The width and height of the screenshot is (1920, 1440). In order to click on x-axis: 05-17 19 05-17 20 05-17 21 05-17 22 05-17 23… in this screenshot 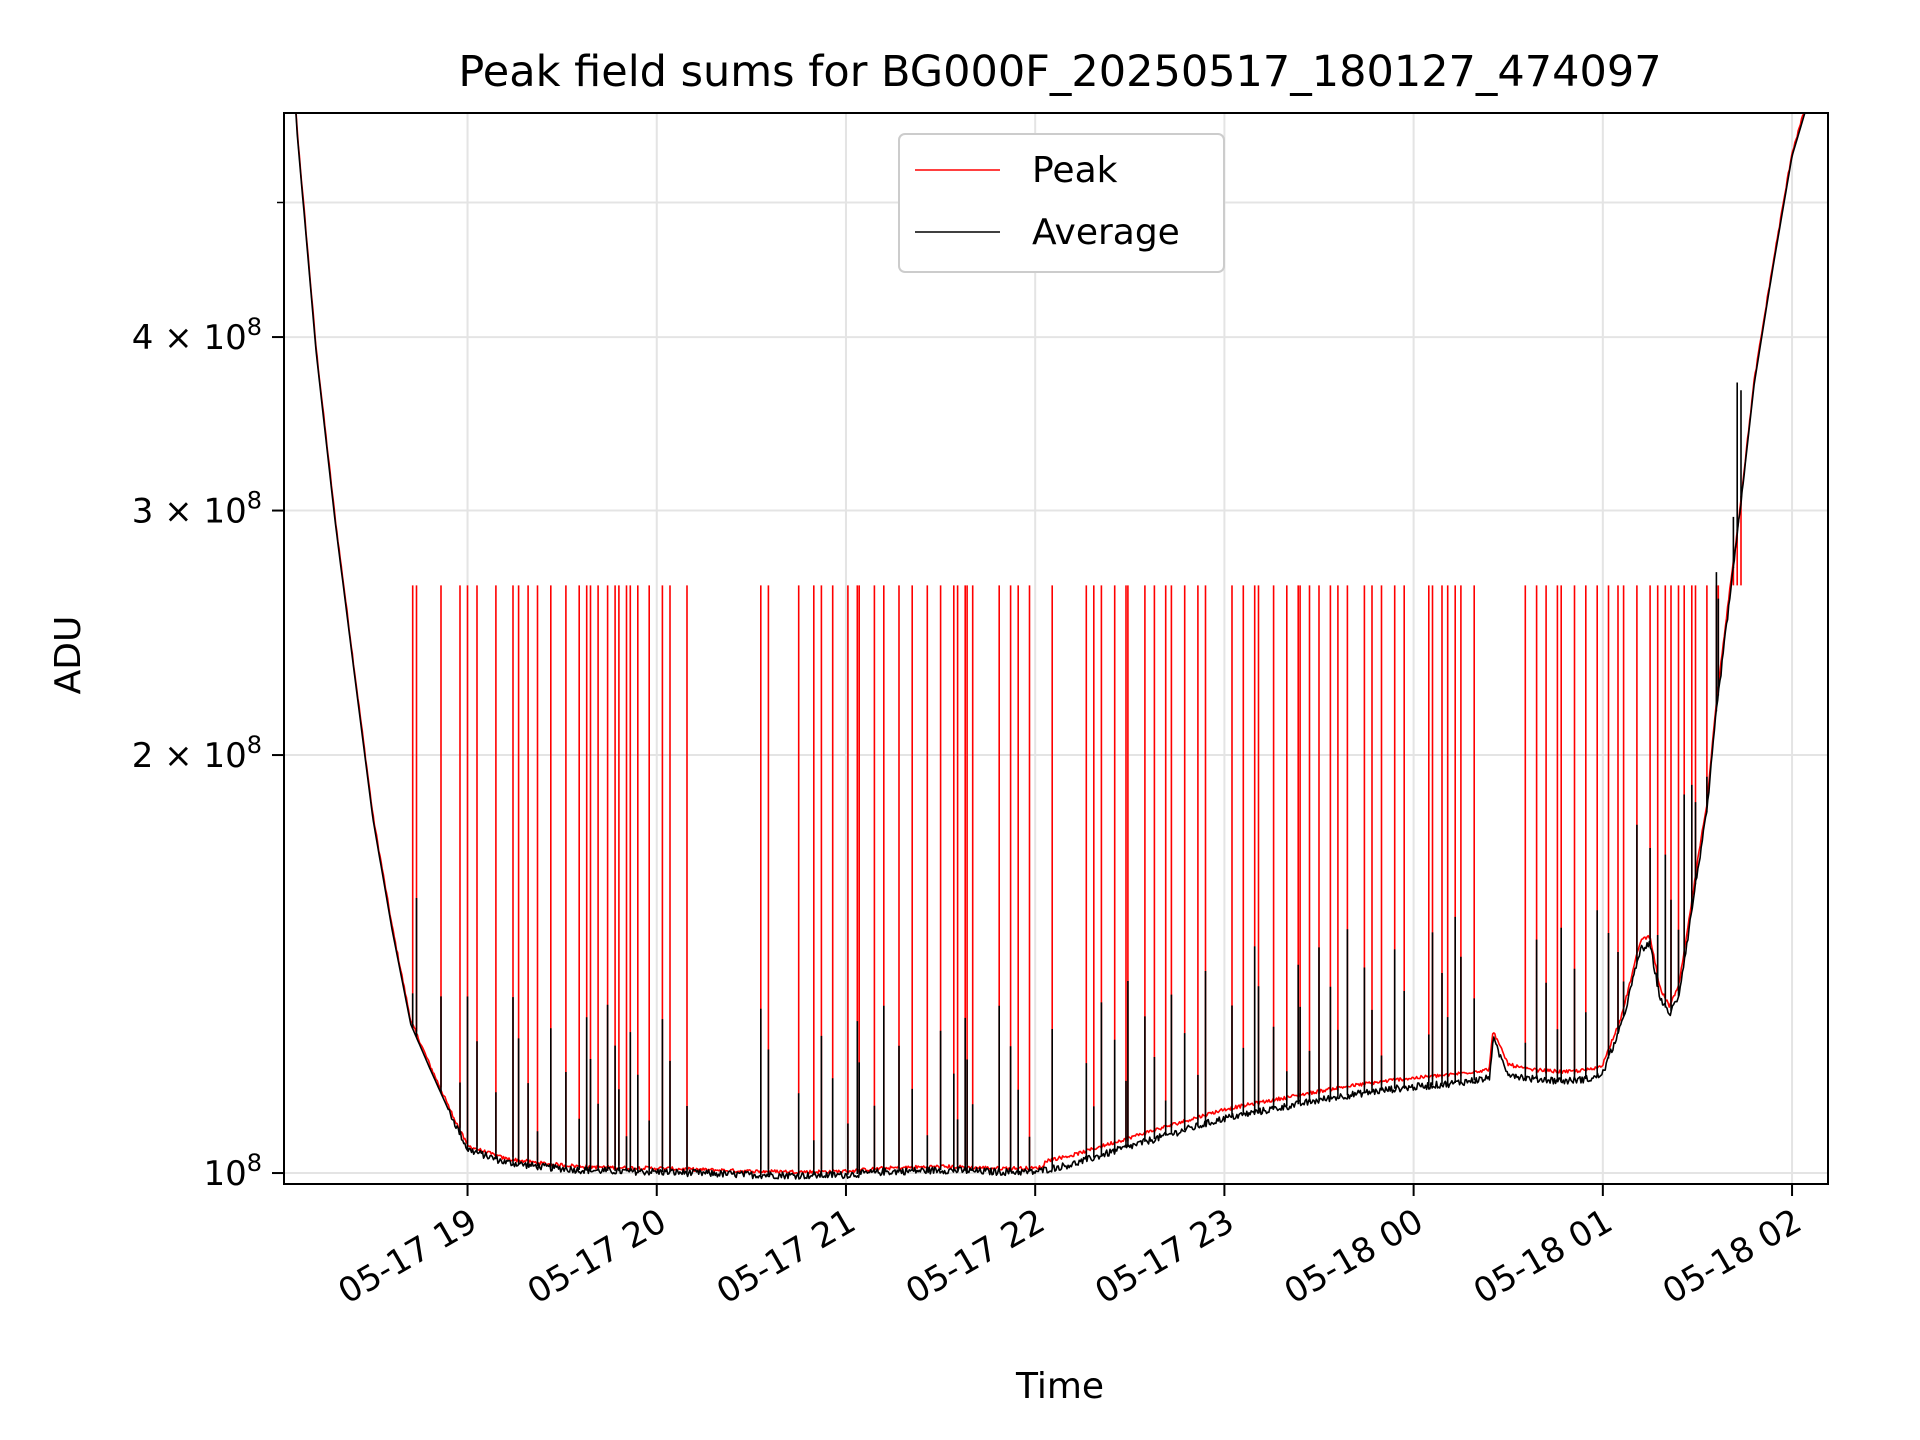, I will do `click(1070, 1248)`.